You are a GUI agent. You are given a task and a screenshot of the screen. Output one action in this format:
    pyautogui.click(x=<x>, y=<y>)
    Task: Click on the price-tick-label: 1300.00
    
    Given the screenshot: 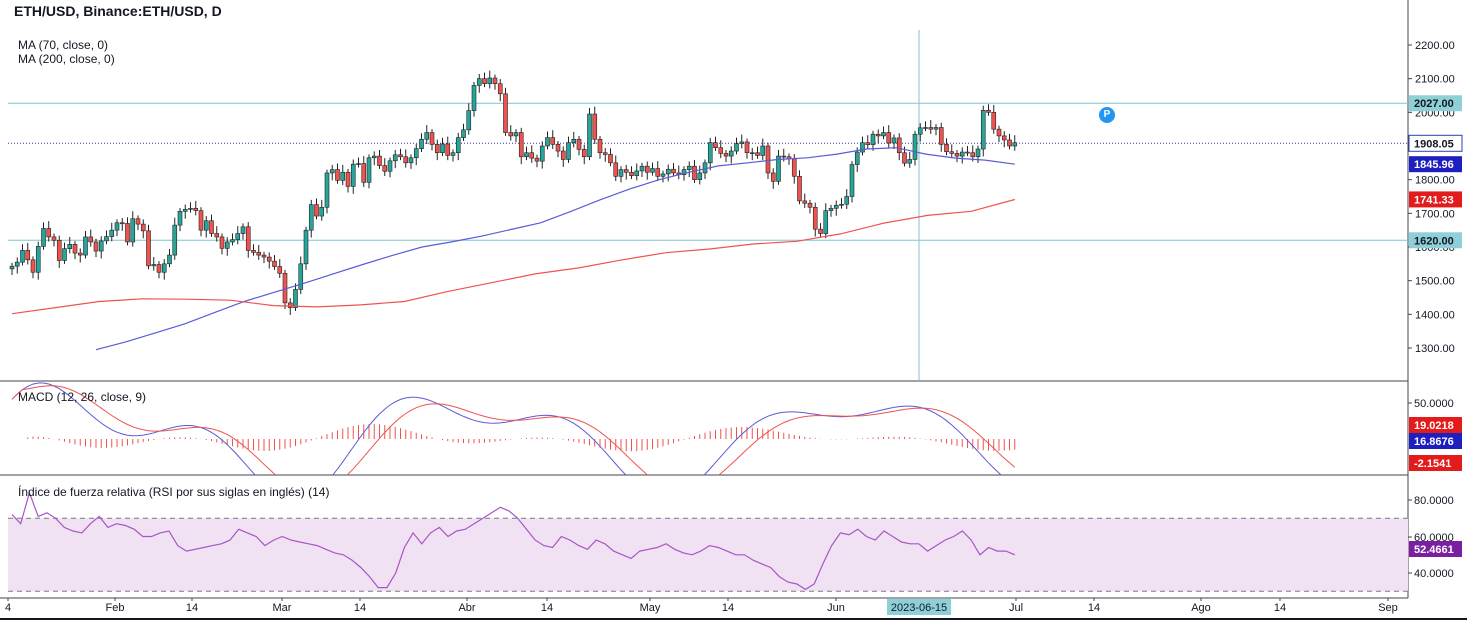 What is the action you would take?
    pyautogui.click(x=1435, y=349)
    